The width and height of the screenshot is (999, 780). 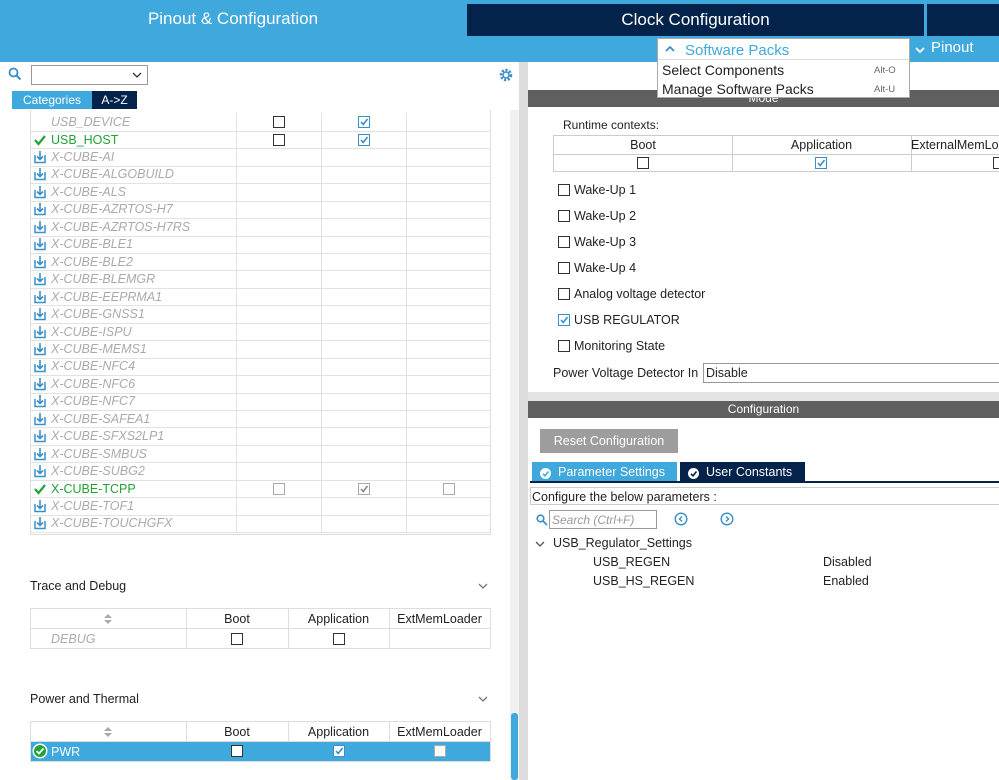 I want to click on config-tab: Parameter Settings, so click(x=604, y=471).